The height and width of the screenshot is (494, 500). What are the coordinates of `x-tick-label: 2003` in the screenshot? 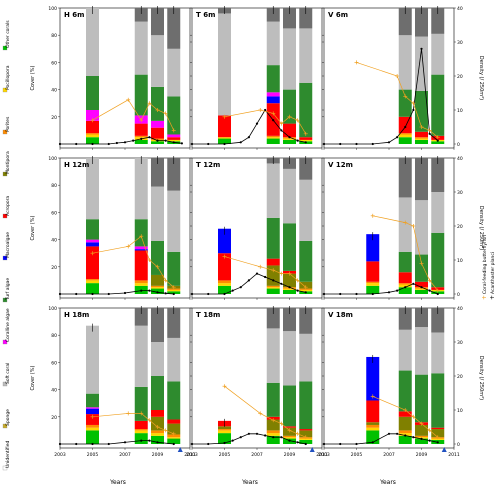 It's located at (60, 455).